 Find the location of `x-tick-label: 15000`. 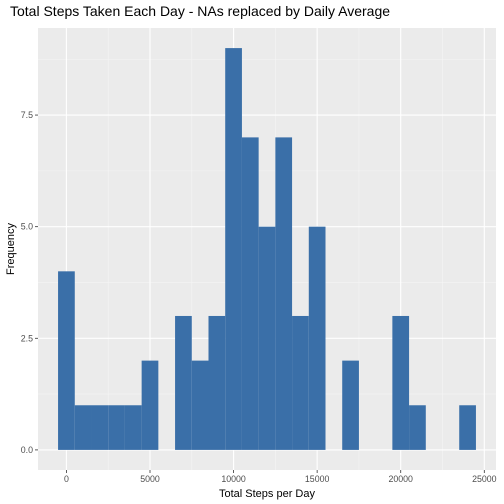

x-tick-label: 15000 is located at coordinates (317, 479).